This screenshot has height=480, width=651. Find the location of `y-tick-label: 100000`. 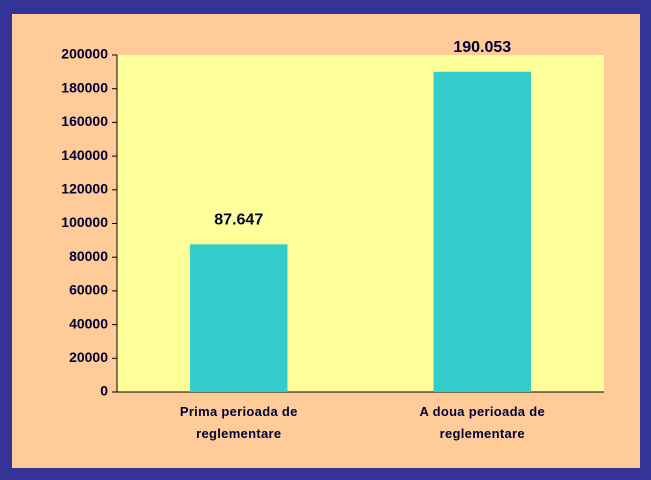

y-tick-label: 100000 is located at coordinates (84, 222).